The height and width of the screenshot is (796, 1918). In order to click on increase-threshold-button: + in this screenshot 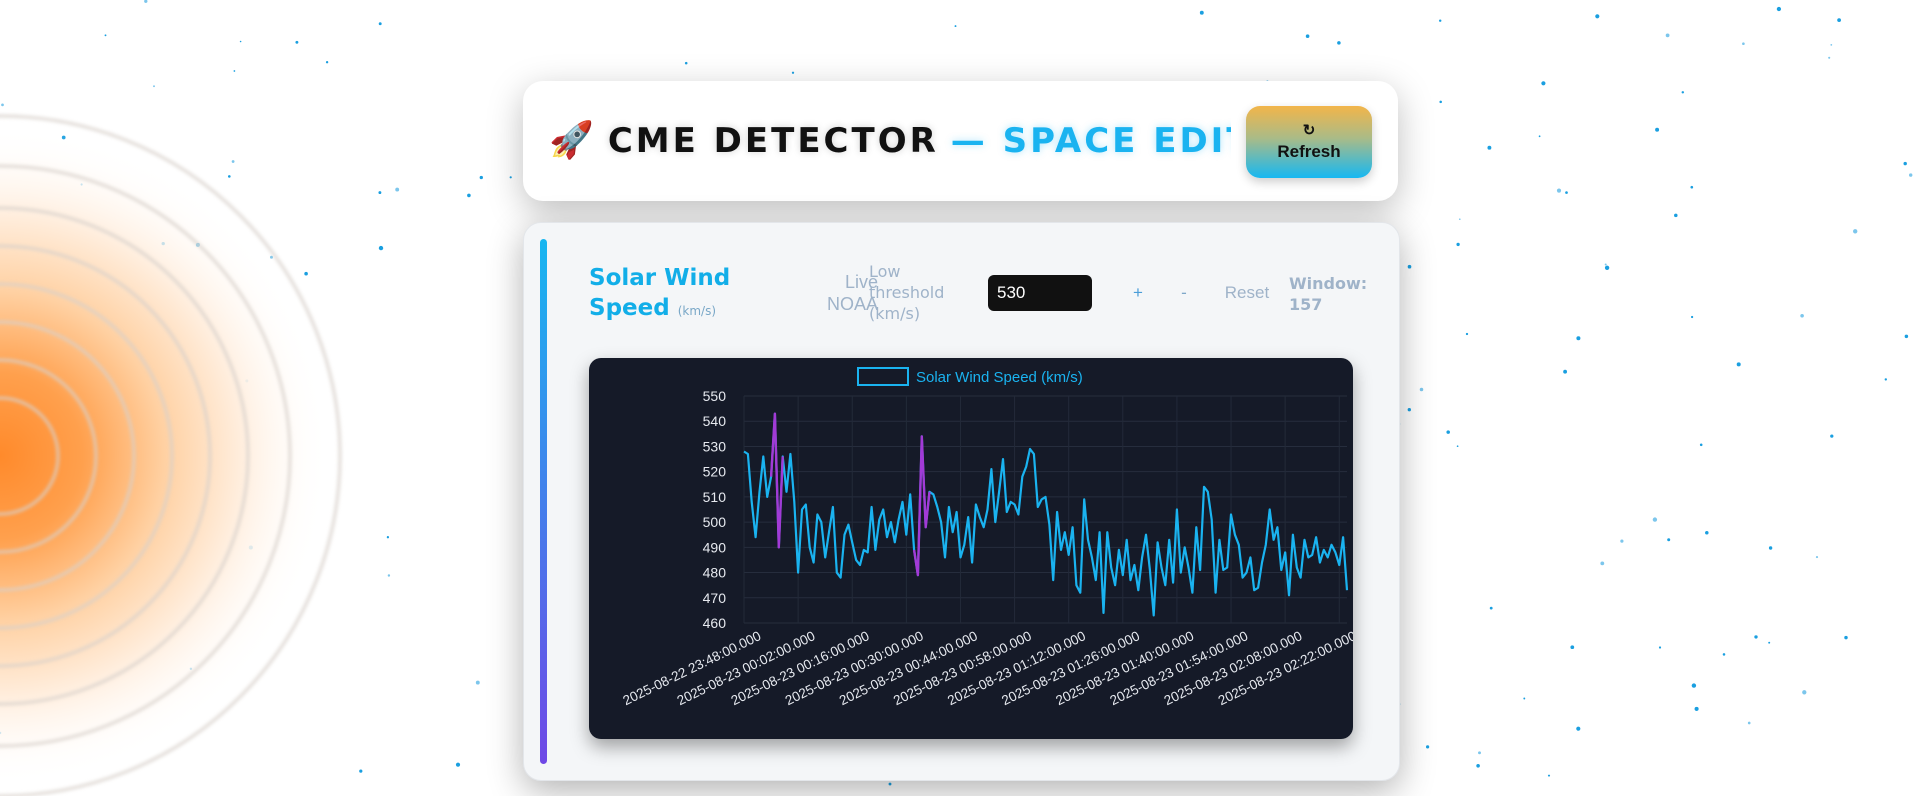, I will do `click(1138, 293)`.